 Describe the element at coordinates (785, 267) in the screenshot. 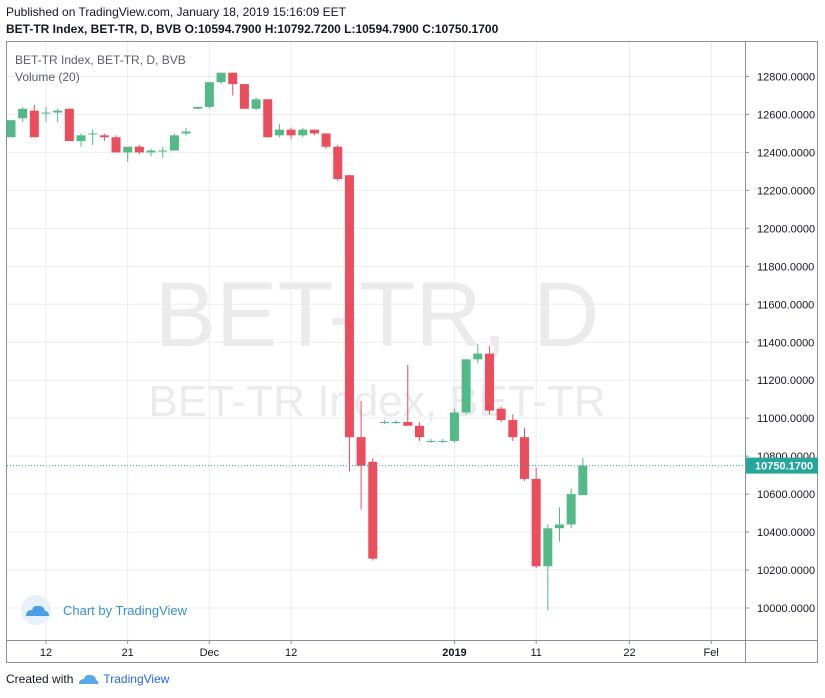

I see `y-tick-label: 11800.0000` at that location.